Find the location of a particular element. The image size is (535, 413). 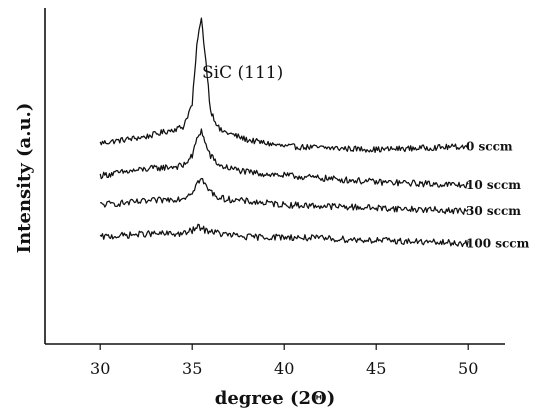

series-label-0-sccm: 0 sccm is located at coordinates (489, 146).